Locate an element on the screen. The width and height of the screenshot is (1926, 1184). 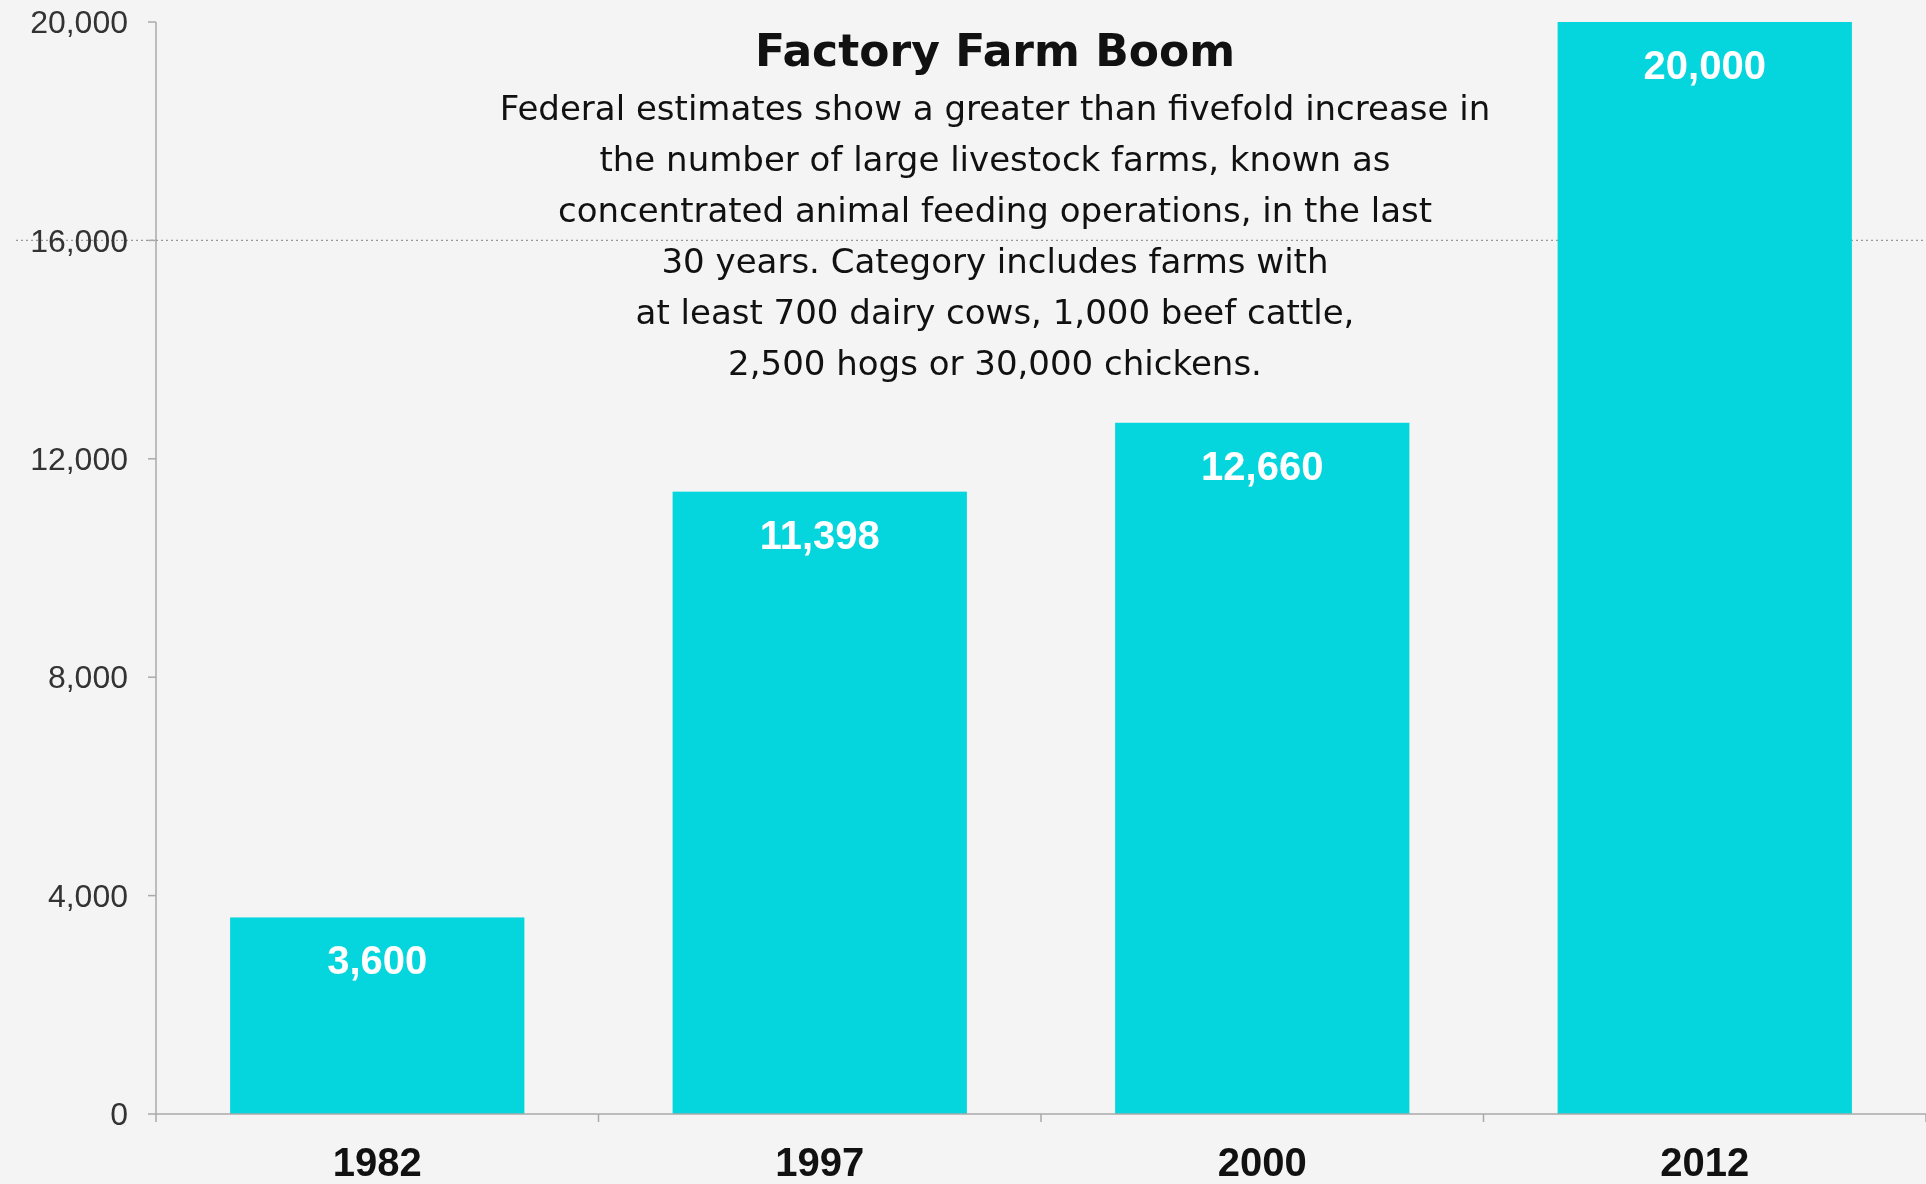
x-tick-label: 1997 is located at coordinates (820, 1162).